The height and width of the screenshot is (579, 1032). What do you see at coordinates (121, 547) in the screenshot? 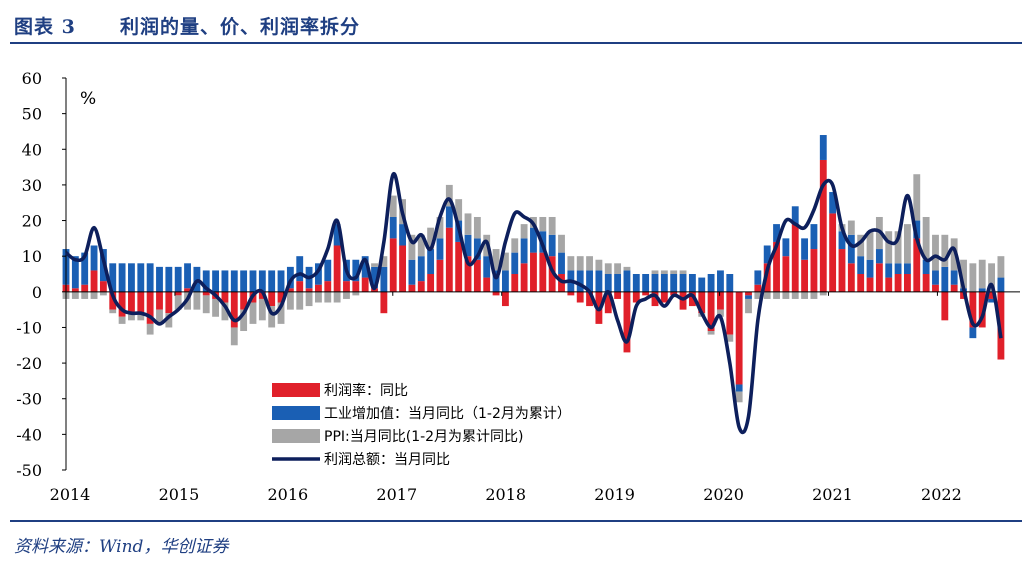
I see `source-note: 资料来源：Wind，华创证券` at bounding box center [121, 547].